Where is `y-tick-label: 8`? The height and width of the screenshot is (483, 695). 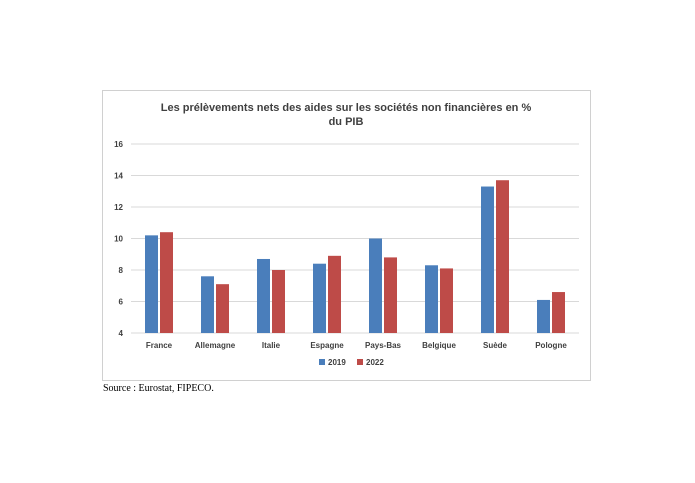
y-tick-label: 8 is located at coordinates (121, 270).